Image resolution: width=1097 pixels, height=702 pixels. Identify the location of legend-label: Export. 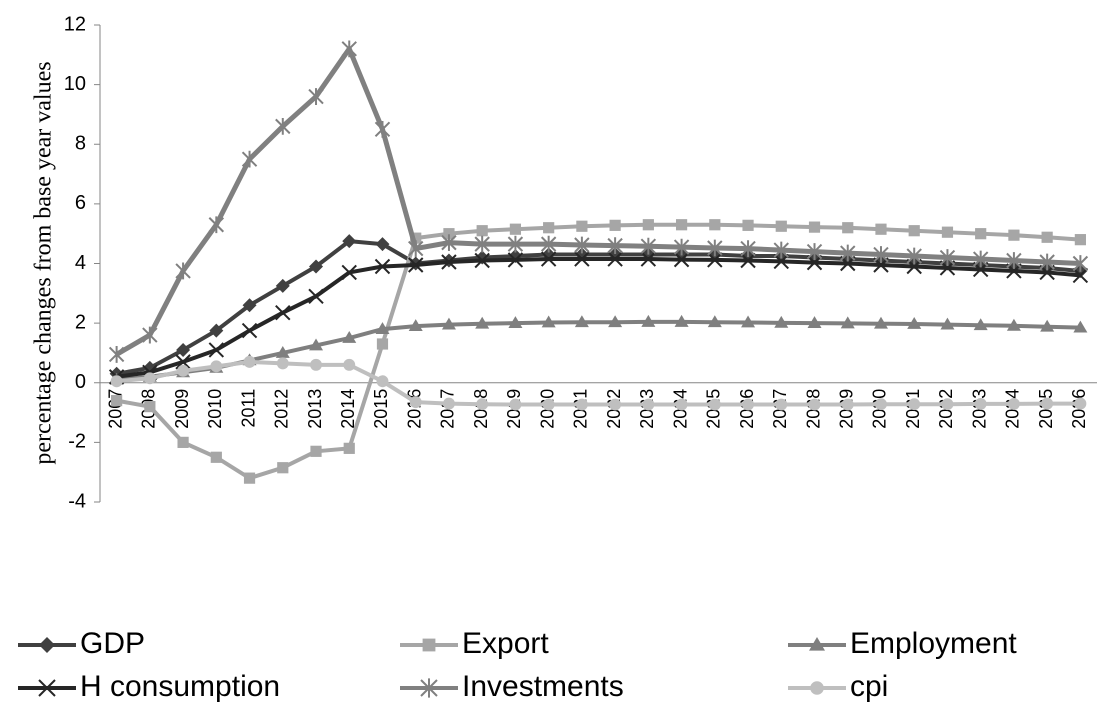
(505, 643).